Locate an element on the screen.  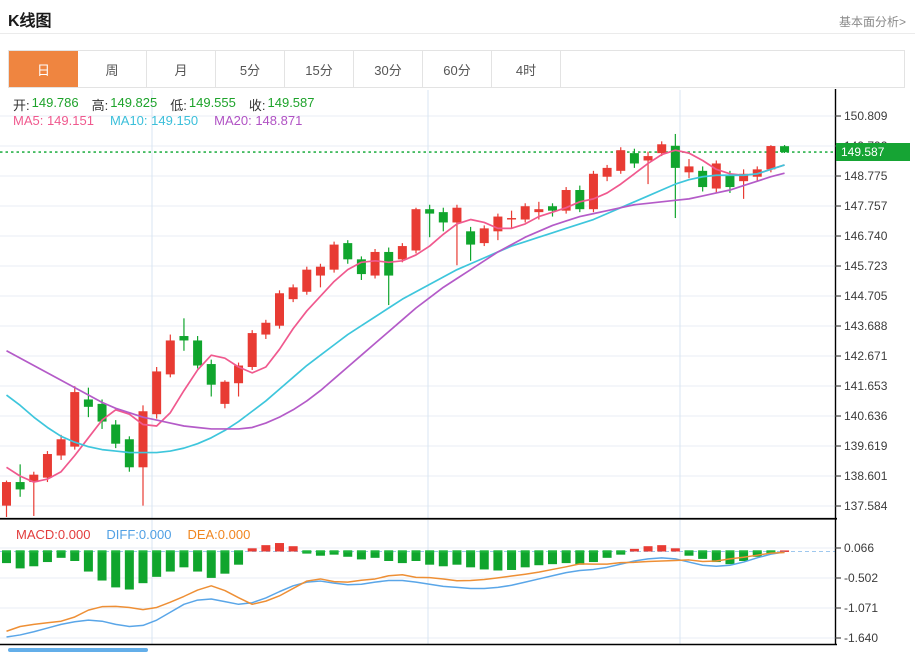
tab-day: 日 is located at coordinates (43, 69).